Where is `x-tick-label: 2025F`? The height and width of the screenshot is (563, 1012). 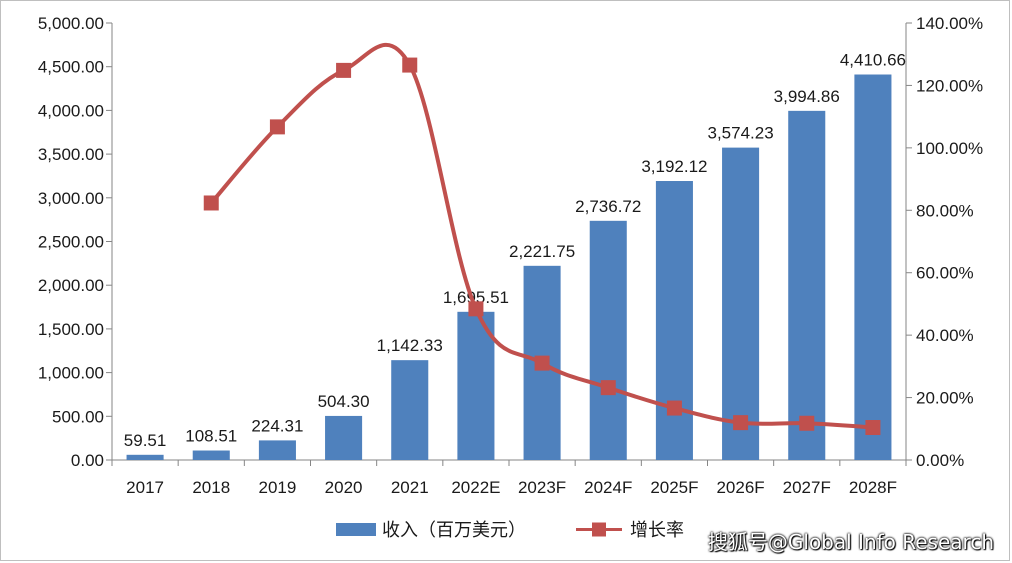 x-tick-label: 2025F is located at coordinates (674, 487).